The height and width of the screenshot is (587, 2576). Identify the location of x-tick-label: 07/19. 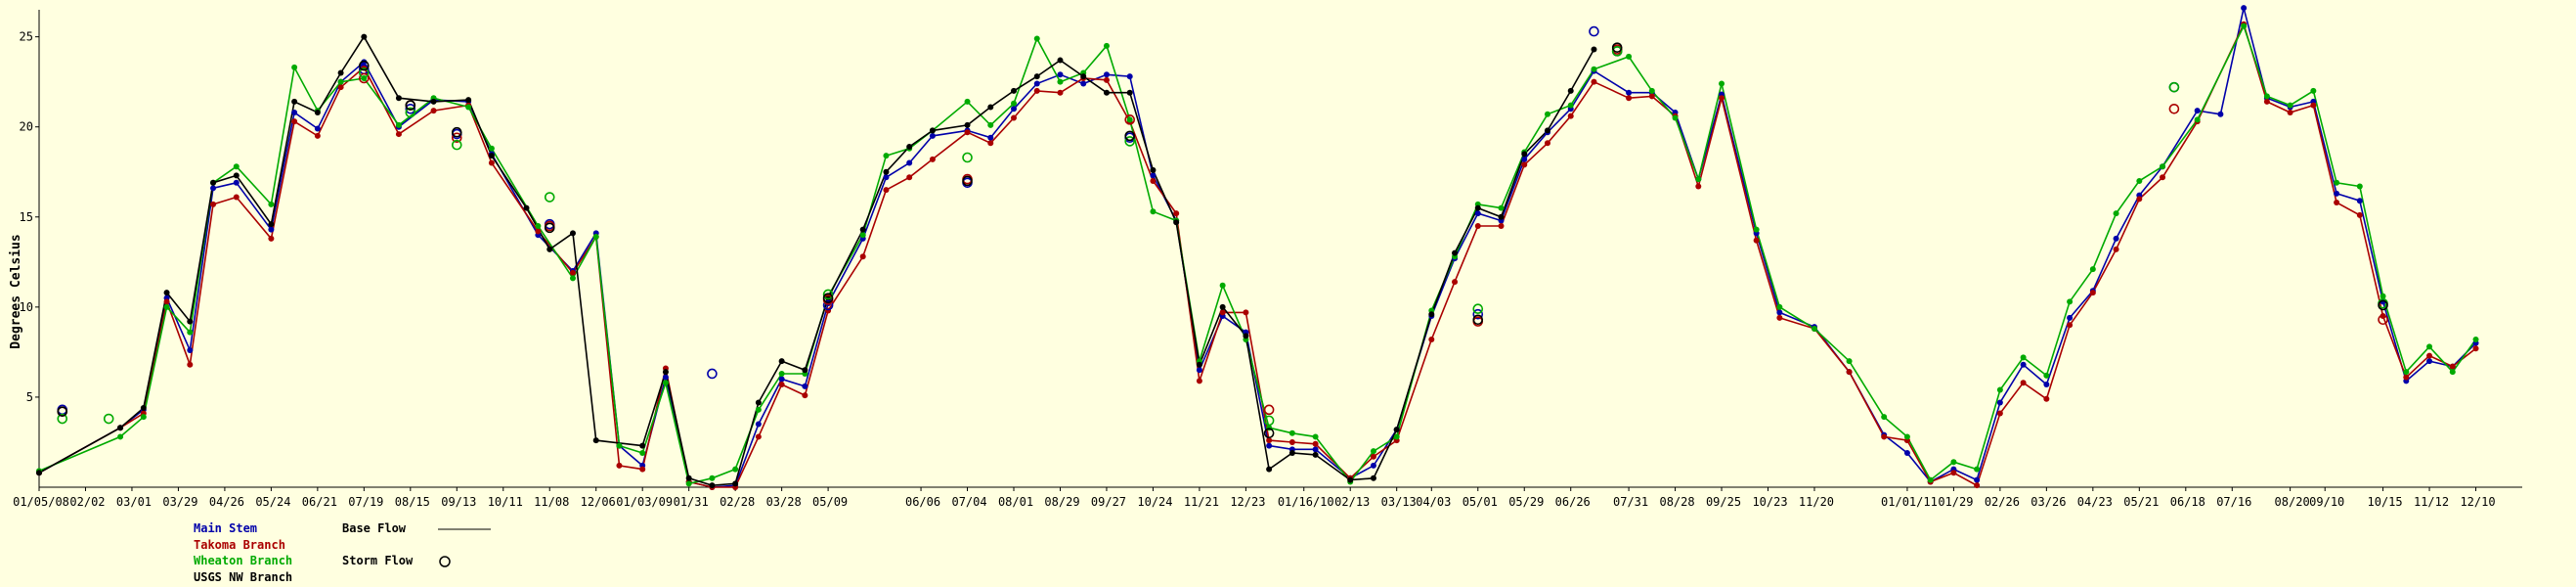
(365, 502).